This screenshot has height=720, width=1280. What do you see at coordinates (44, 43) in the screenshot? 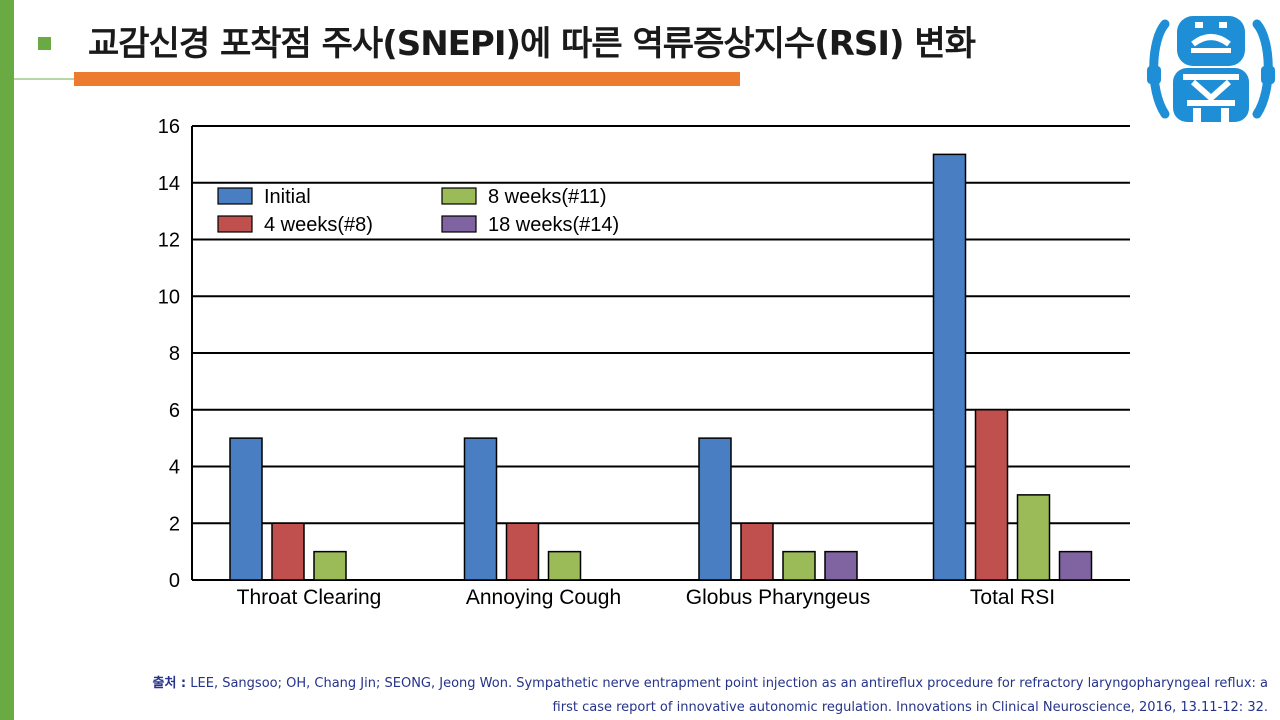
I see `title-bullet-icon` at bounding box center [44, 43].